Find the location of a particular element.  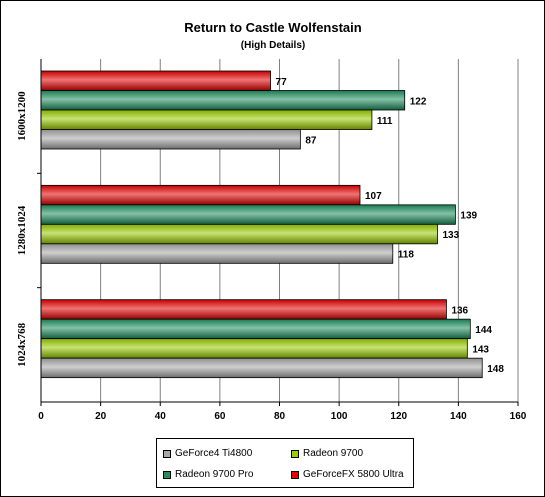

x-tick-label: 140 is located at coordinates (458, 416).